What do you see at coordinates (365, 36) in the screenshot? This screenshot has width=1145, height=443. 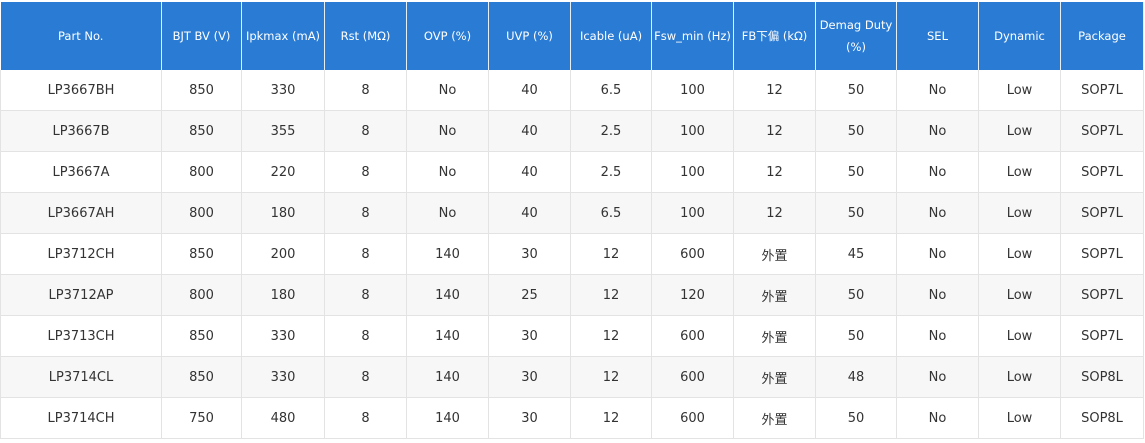 I see `column-header: Rst (MΩ)` at bounding box center [365, 36].